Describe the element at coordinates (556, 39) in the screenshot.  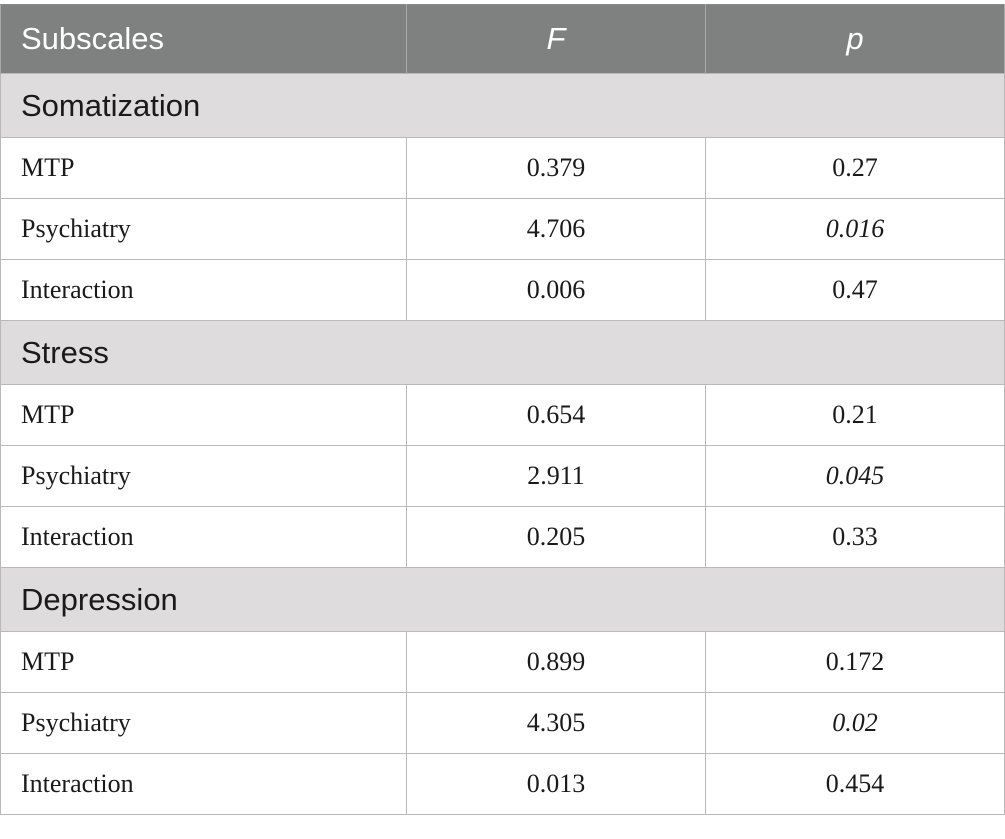
I see `header-f: F` at that location.